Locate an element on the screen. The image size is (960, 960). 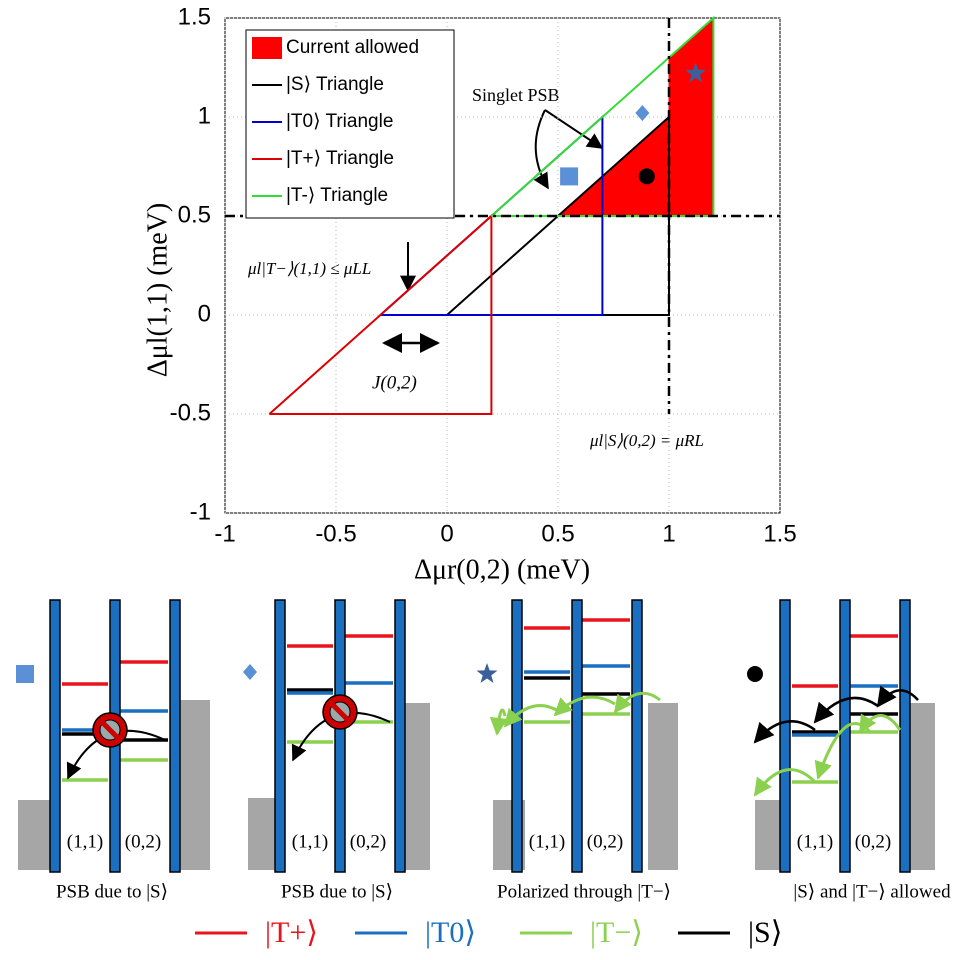
y-axis-label: Δμl(1,1) (meV) is located at coordinates (157, 290).